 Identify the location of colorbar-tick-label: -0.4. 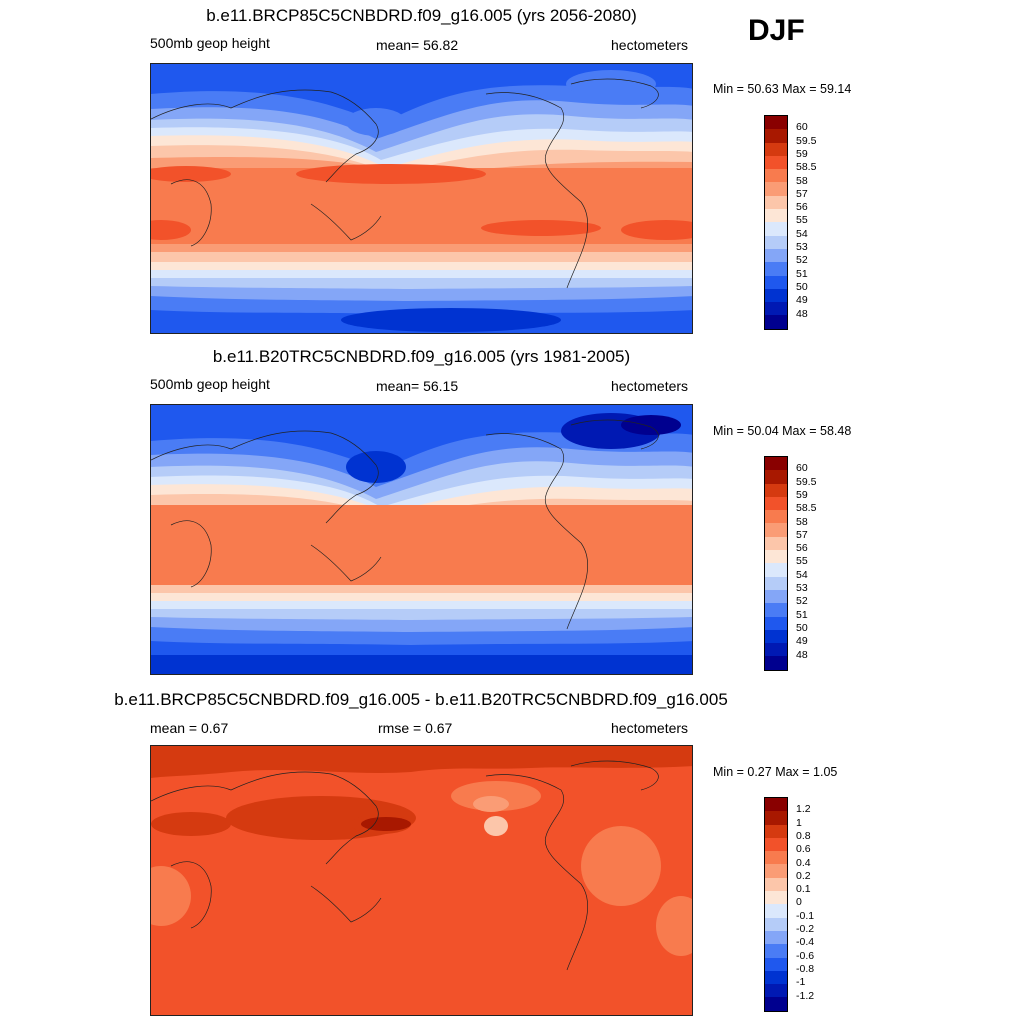
(805, 942).